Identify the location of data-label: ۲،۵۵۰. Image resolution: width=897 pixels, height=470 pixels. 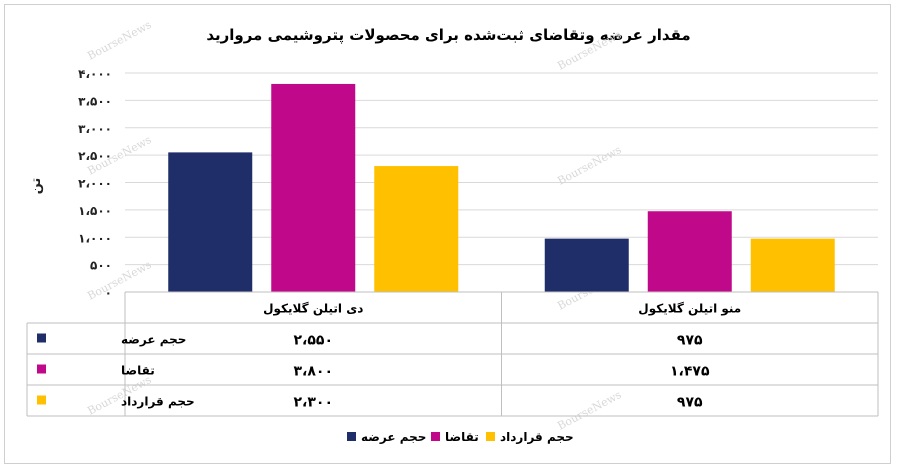
(314, 341).